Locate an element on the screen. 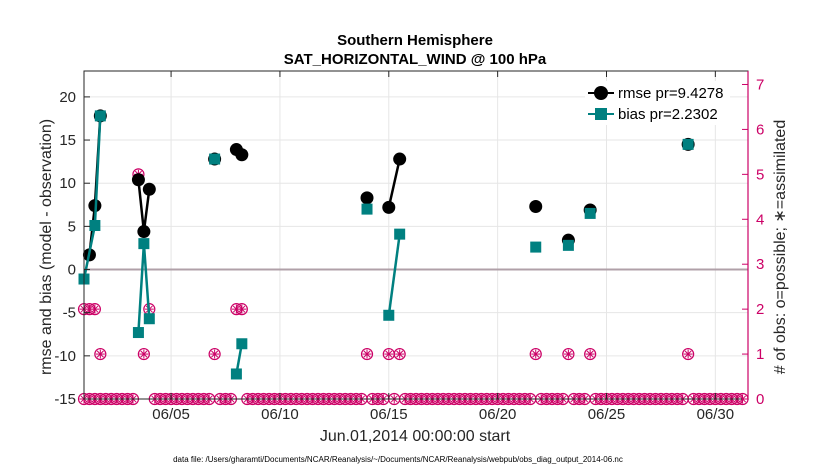  y-tick-label: 15 is located at coordinates (67, 140).